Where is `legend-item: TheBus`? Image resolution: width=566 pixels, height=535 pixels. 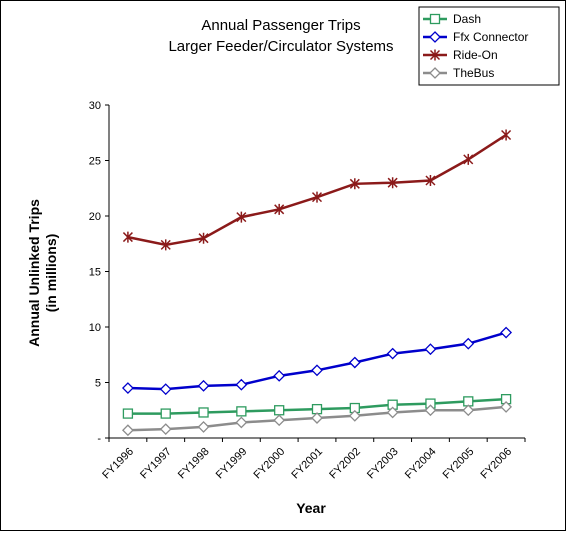
legend-item: TheBus is located at coordinates (458, 73).